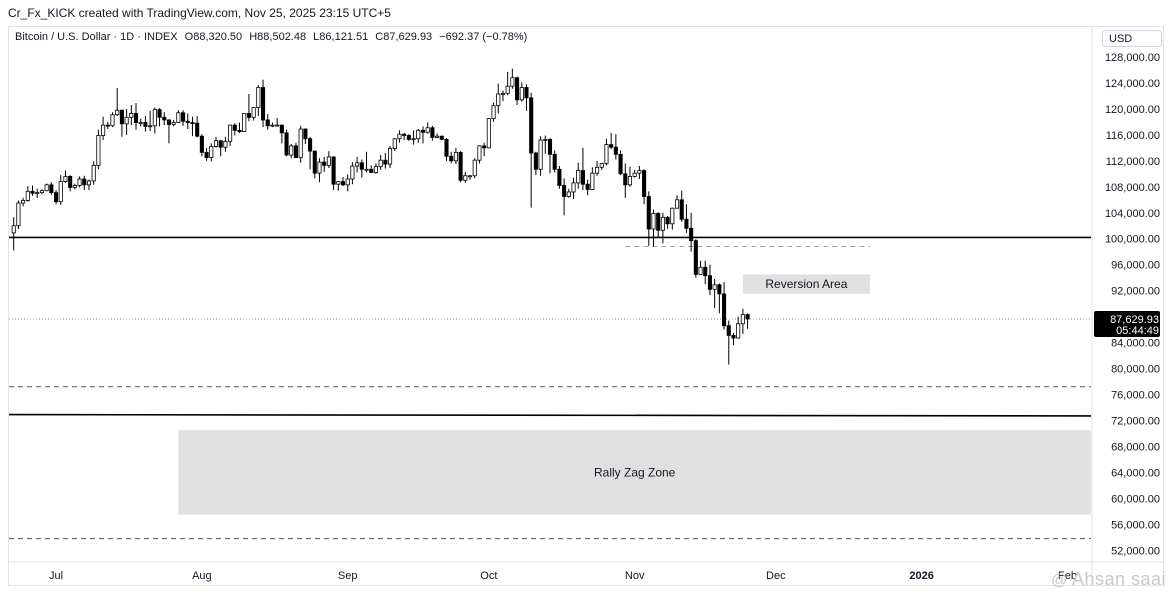 The height and width of the screenshot is (600, 1174). What do you see at coordinates (202, 576) in the screenshot?
I see `x-tick-label: Aug` at bounding box center [202, 576].